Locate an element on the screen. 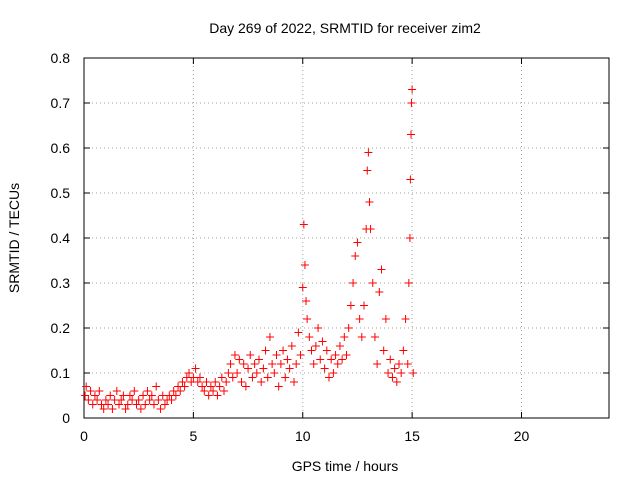 The width and height of the screenshot is (640, 480). x-tick-label: 5 is located at coordinates (193, 436).